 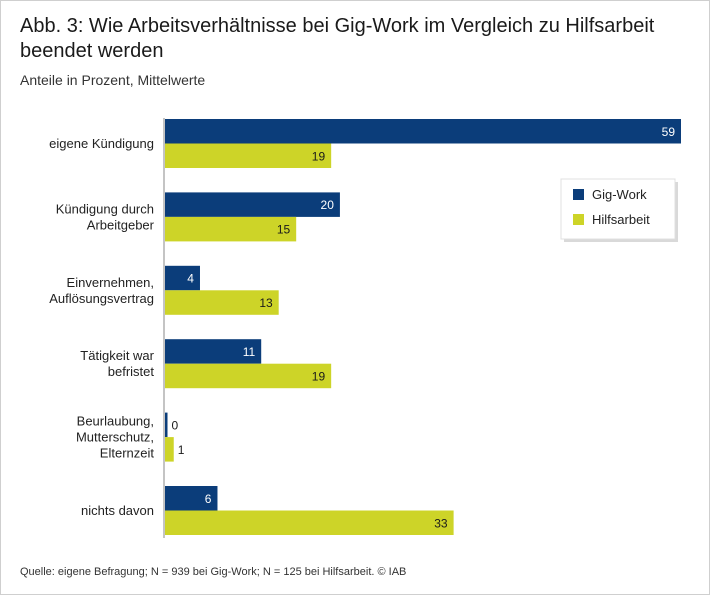 I want to click on category-label-line: Elternzeit, so click(x=127, y=453).